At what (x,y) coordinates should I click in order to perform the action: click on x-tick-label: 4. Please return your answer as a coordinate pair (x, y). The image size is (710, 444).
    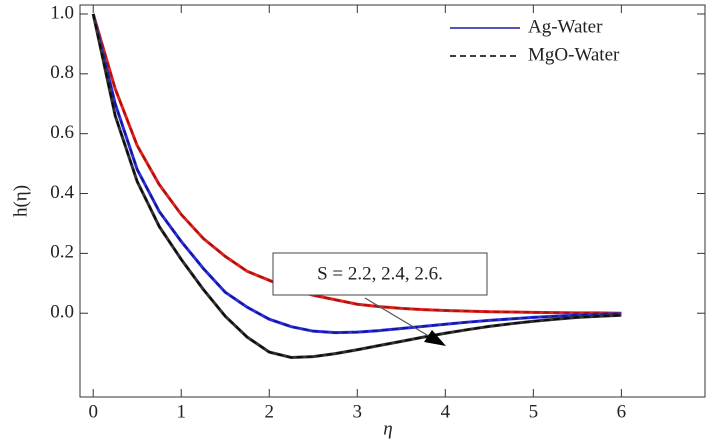
    Looking at the image, I should click on (446, 411).